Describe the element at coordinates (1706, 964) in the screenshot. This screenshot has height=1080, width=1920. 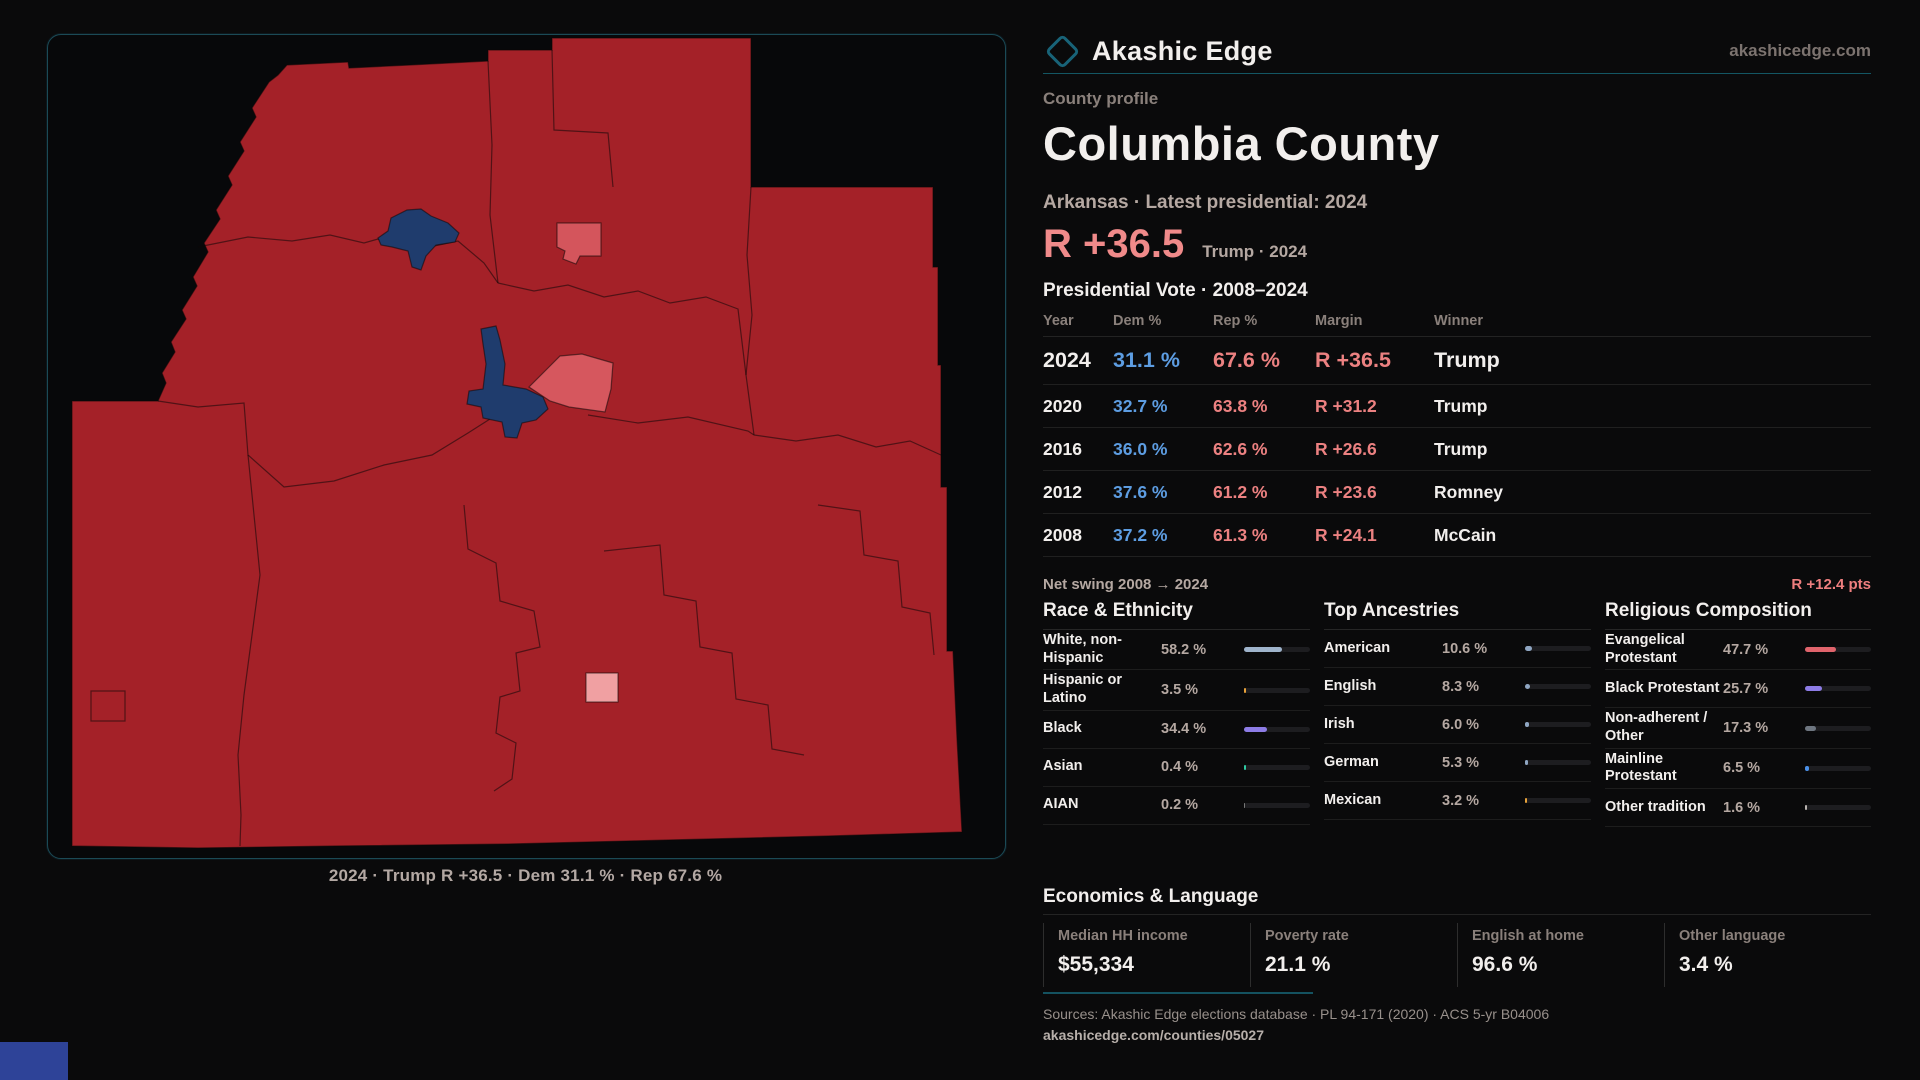
I see `stat-value: 3.4 %` at that location.